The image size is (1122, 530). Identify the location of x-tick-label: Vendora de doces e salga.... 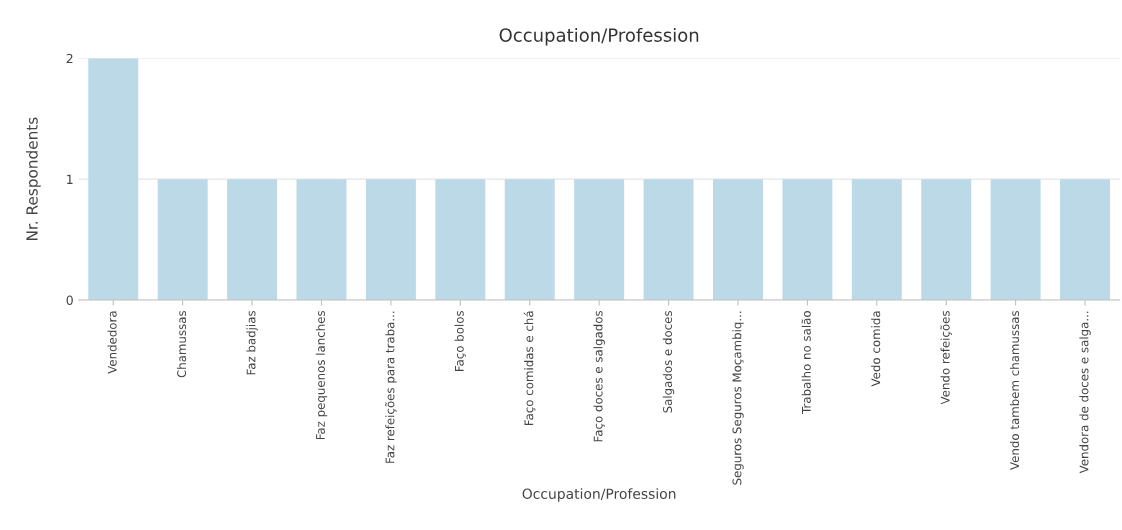
(1085, 392).